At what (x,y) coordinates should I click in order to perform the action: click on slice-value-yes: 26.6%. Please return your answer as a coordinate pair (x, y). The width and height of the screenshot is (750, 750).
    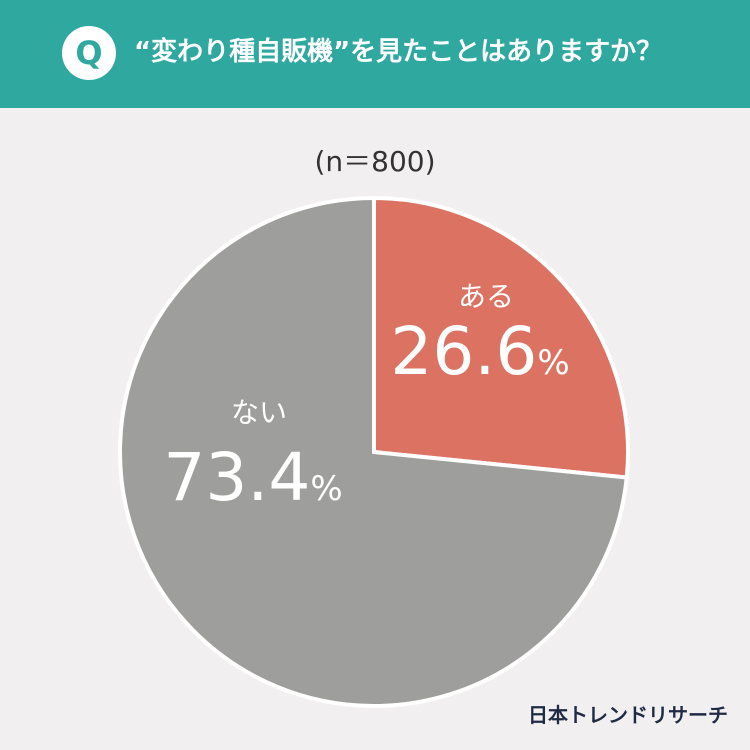
    Looking at the image, I should click on (479, 351).